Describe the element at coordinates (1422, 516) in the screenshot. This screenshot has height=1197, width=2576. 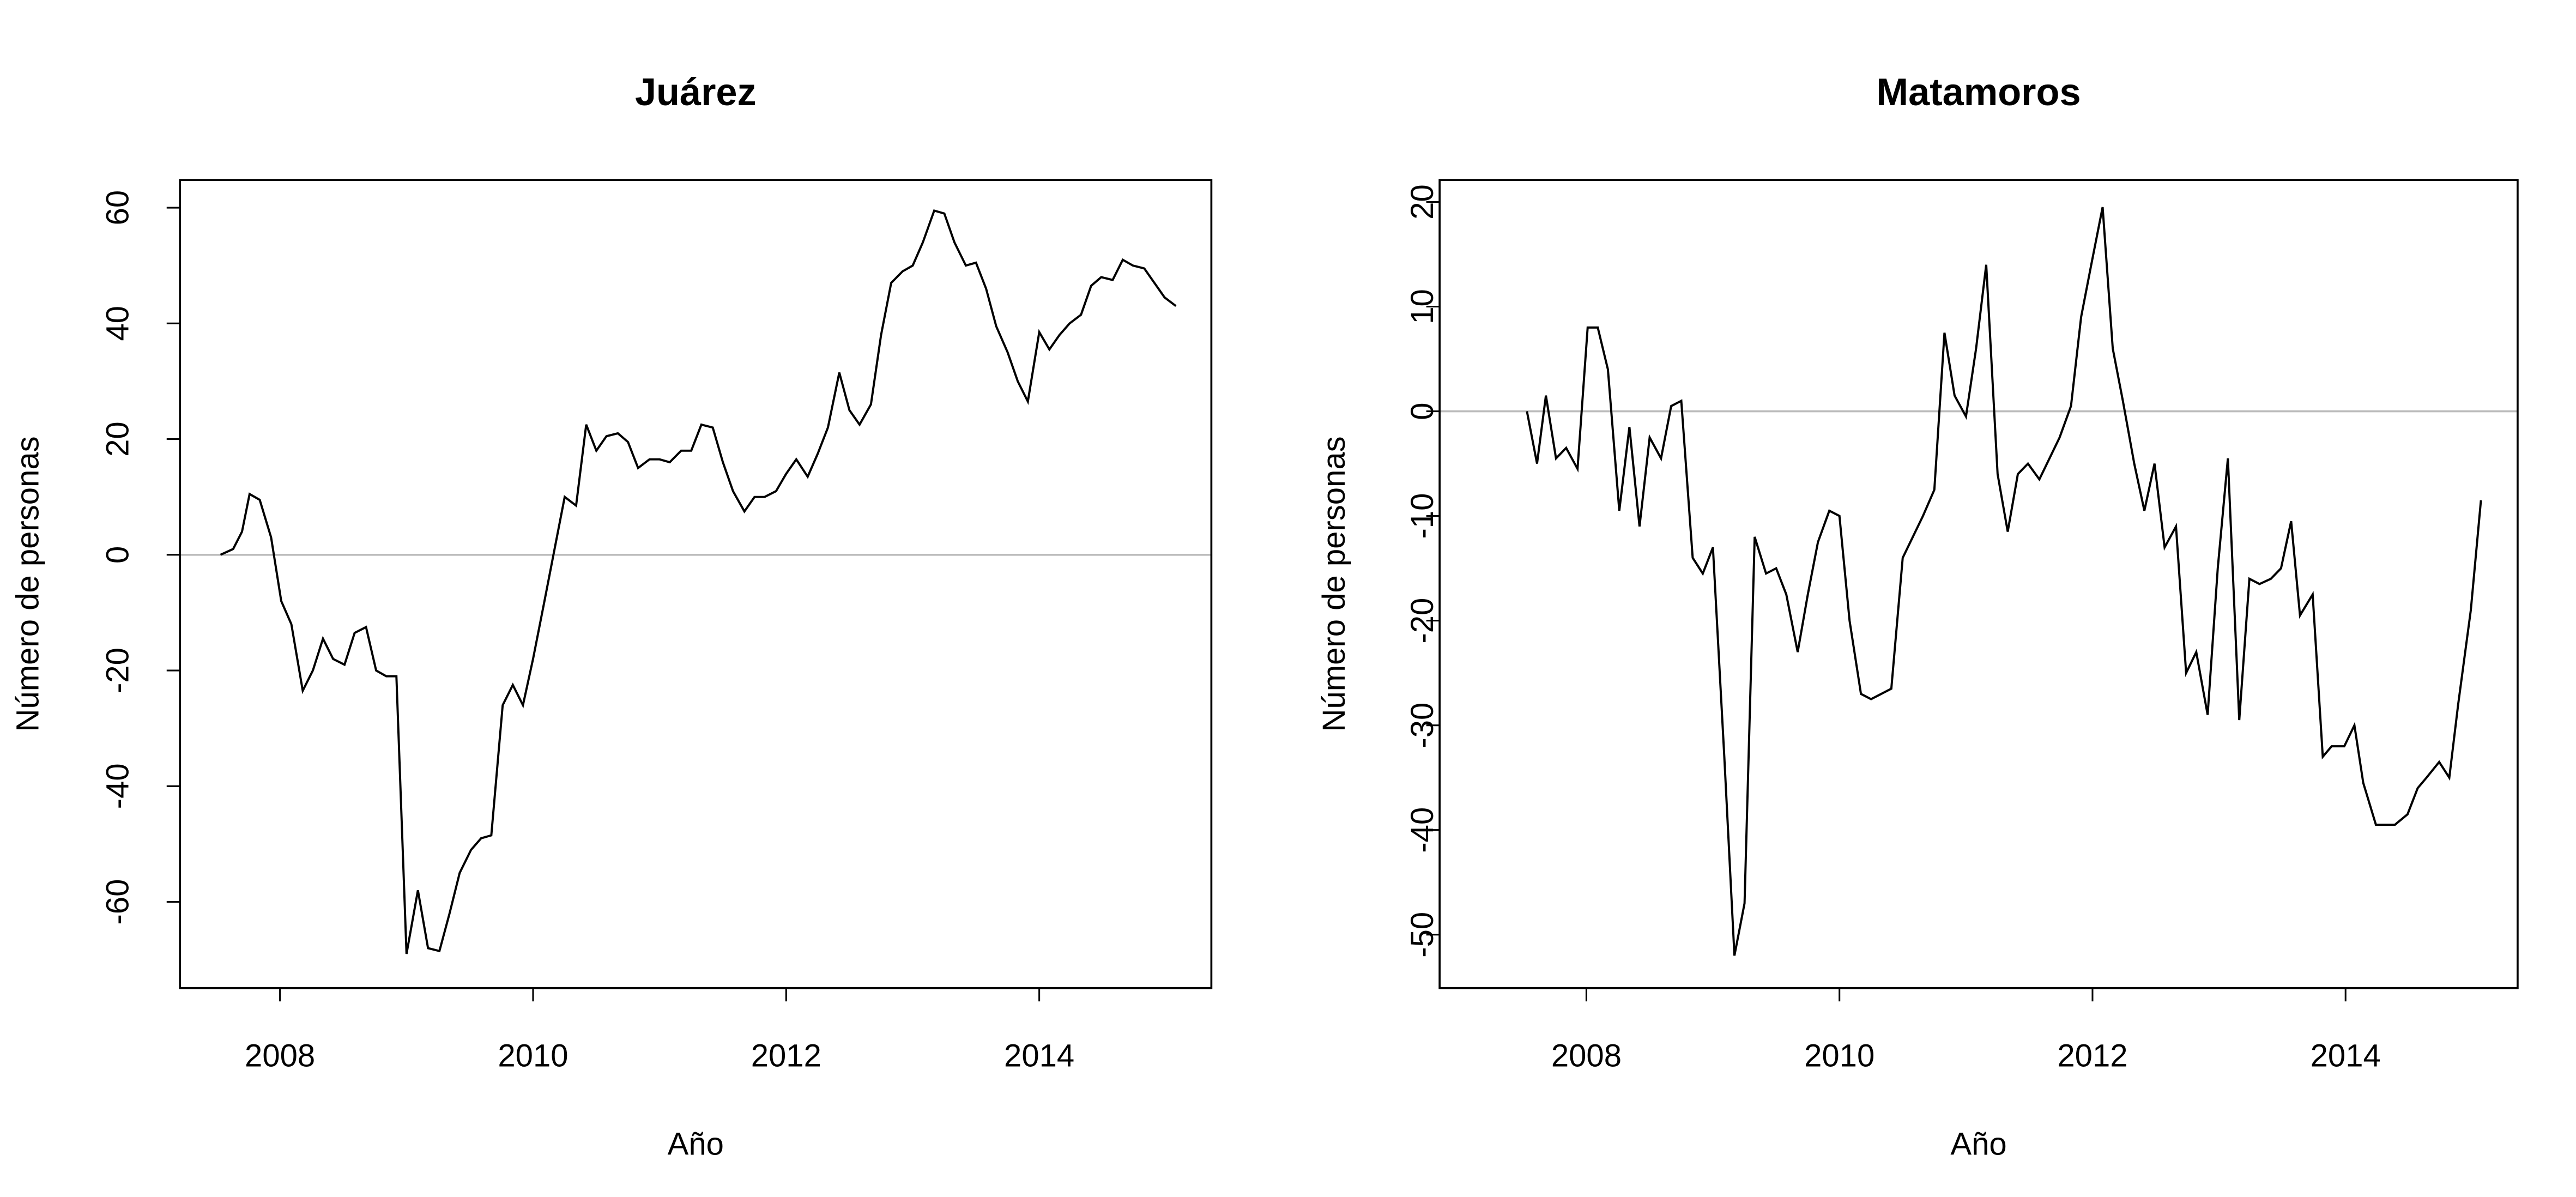
I see `y-tick-label: -10` at that location.